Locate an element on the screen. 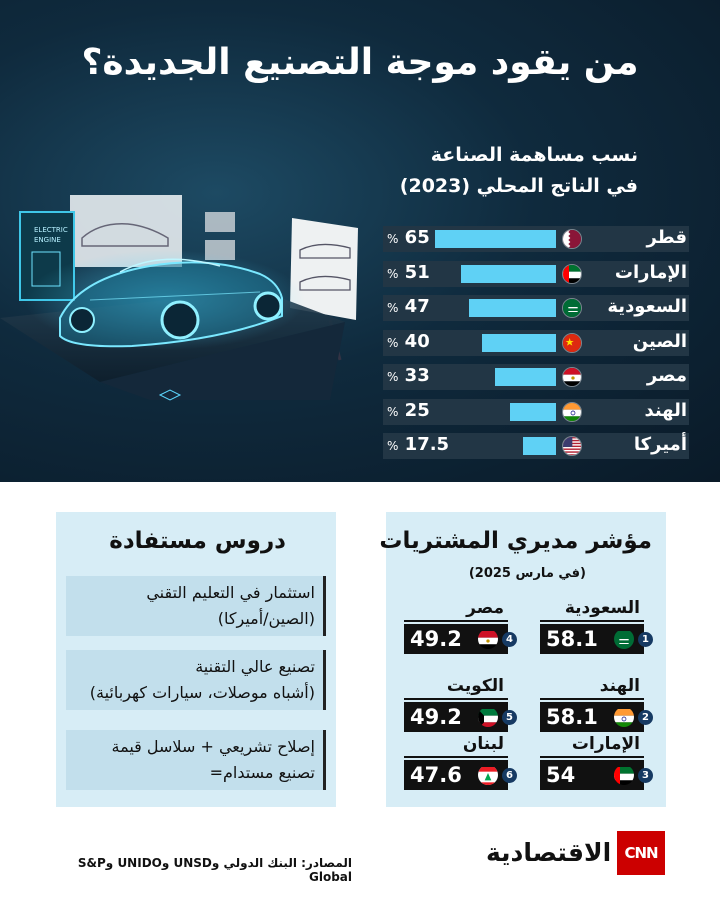 The image size is (720, 900). brand-logo-text: الاقتصادية is located at coordinates (549, 852).